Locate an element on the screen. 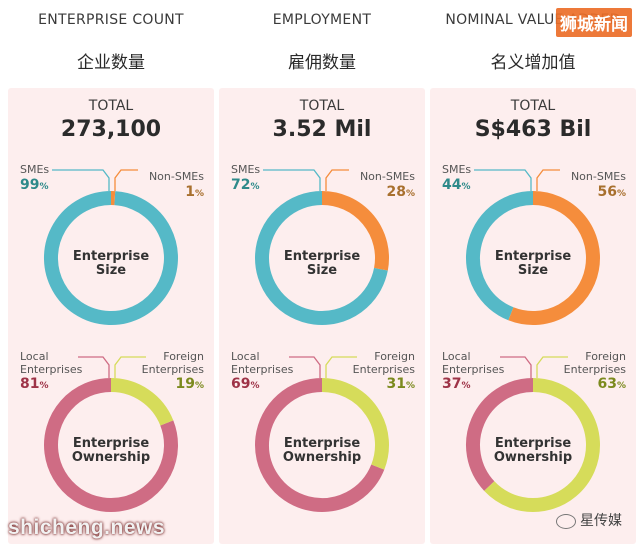  ownership-right-pct: 31% is located at coordinates (400, 384).